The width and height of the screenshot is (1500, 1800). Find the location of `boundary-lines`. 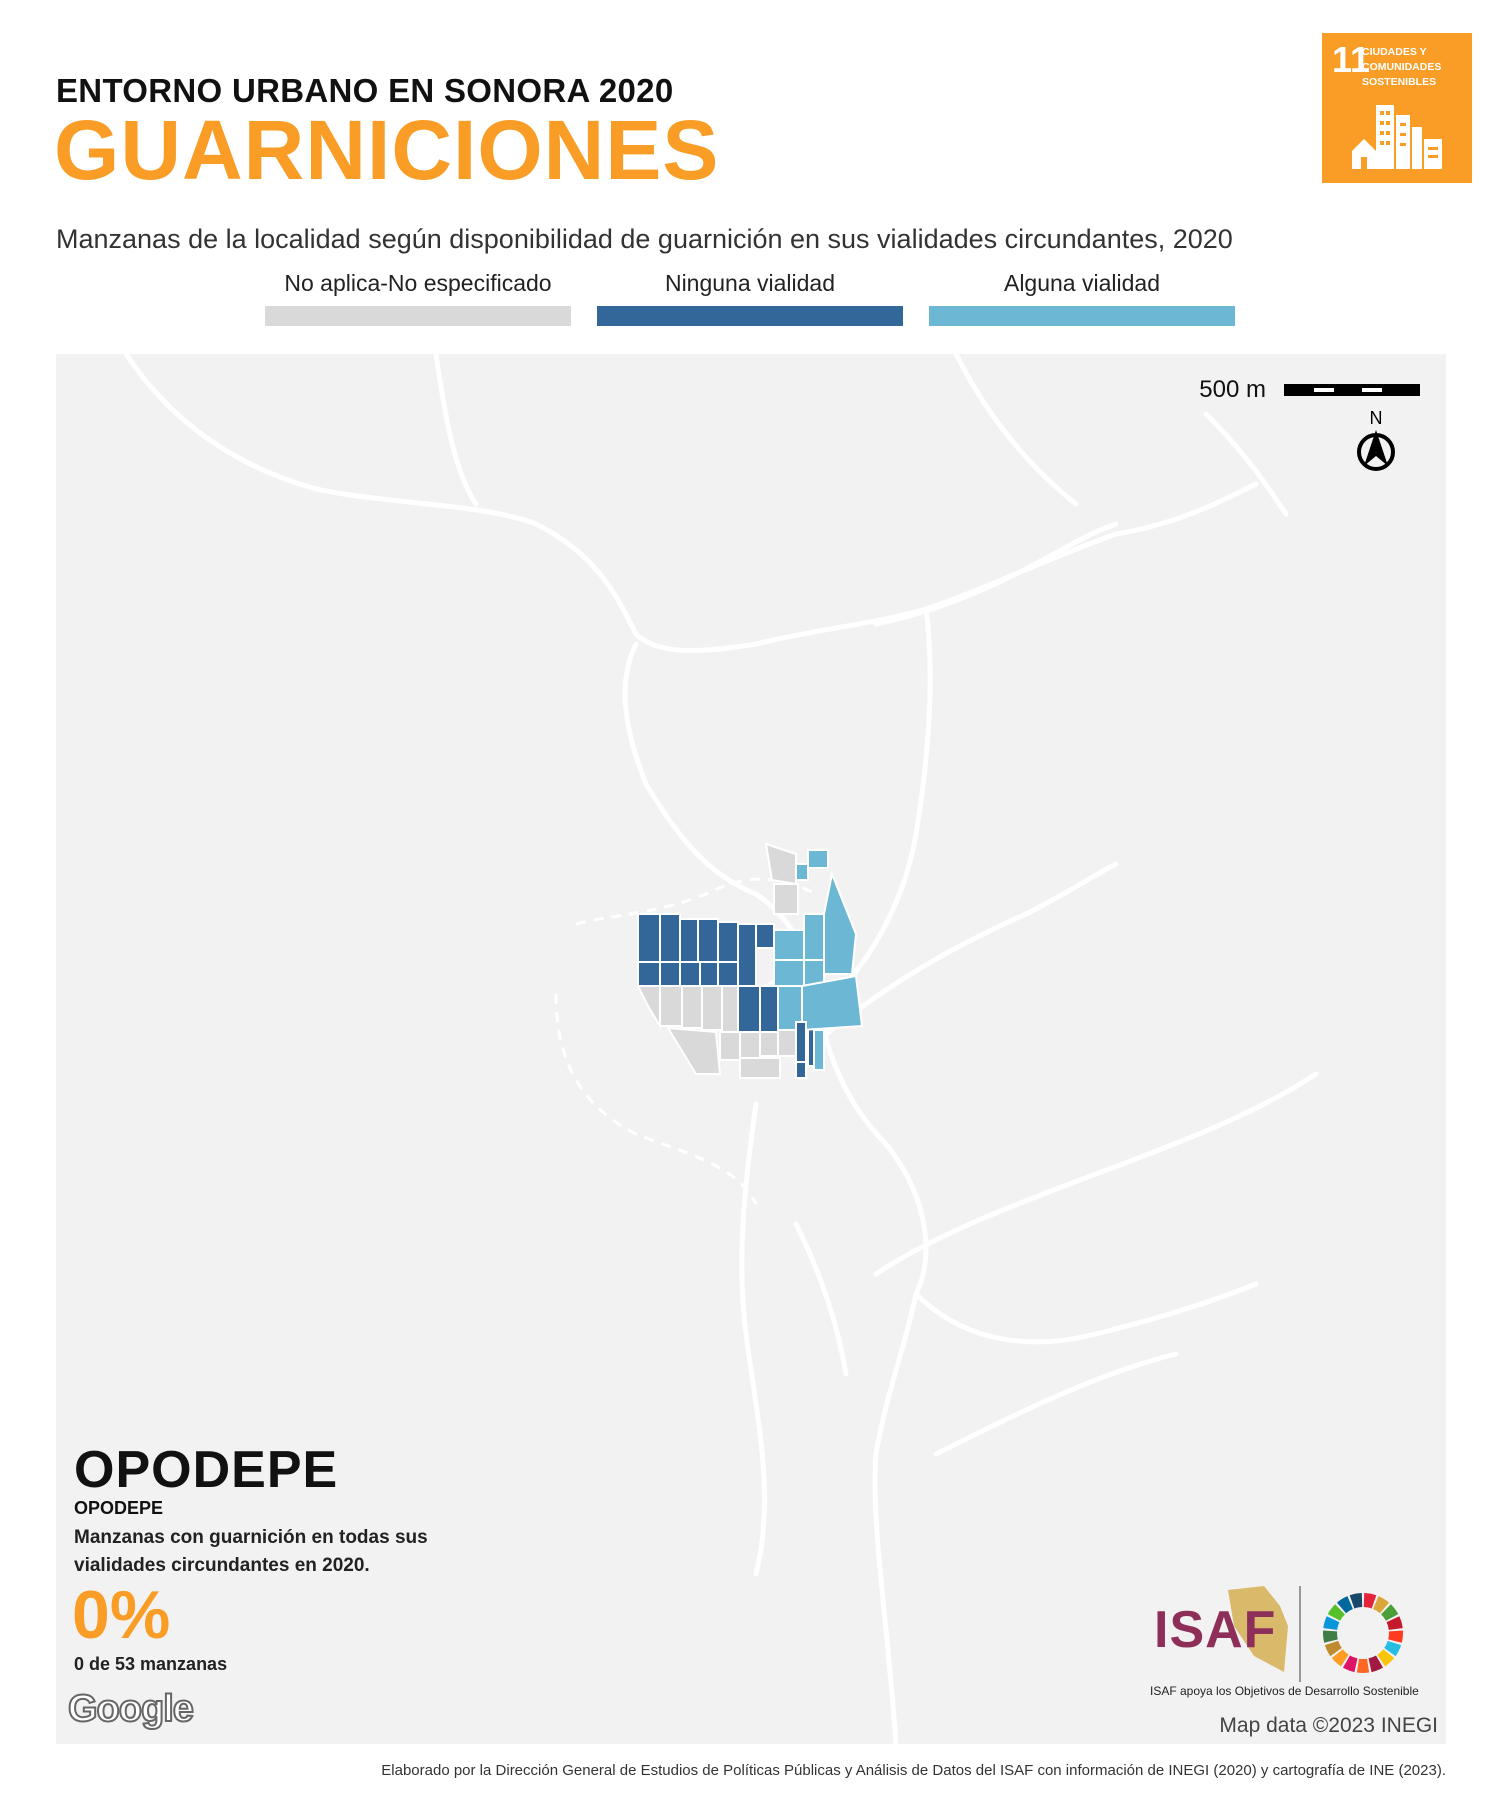

boundary-lines is located at coordinates (685, 1041).